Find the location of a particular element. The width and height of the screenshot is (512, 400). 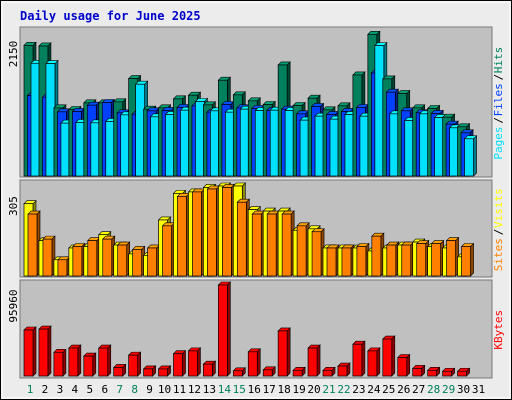

x-tick-label-day-7: 7 is located at coordinates (119, 389).